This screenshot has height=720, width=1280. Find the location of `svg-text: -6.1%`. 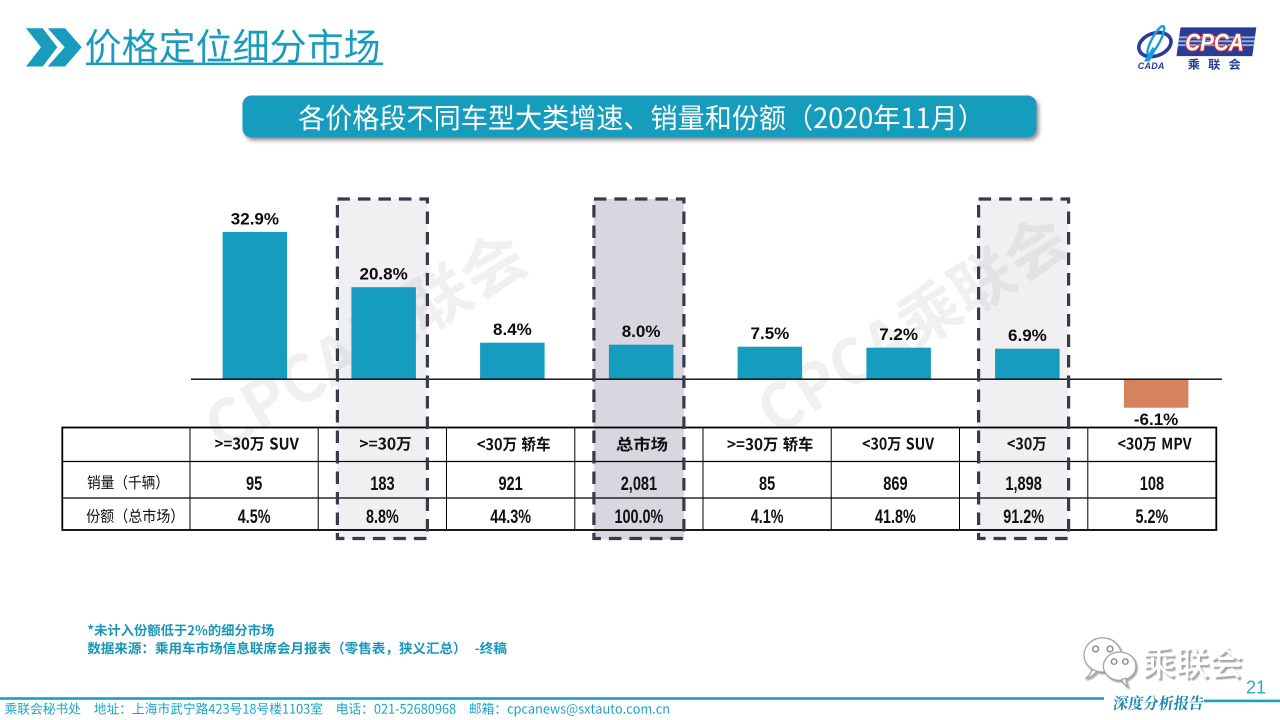

svg-text: -6.1% is located at coordinates (1156, 419).